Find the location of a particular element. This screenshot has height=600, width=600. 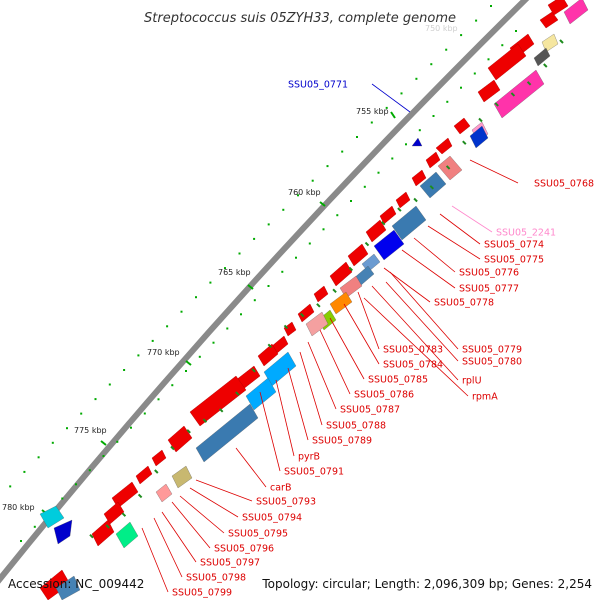

gene-label: SSU05_0789 is located at coordinates (342, 441).